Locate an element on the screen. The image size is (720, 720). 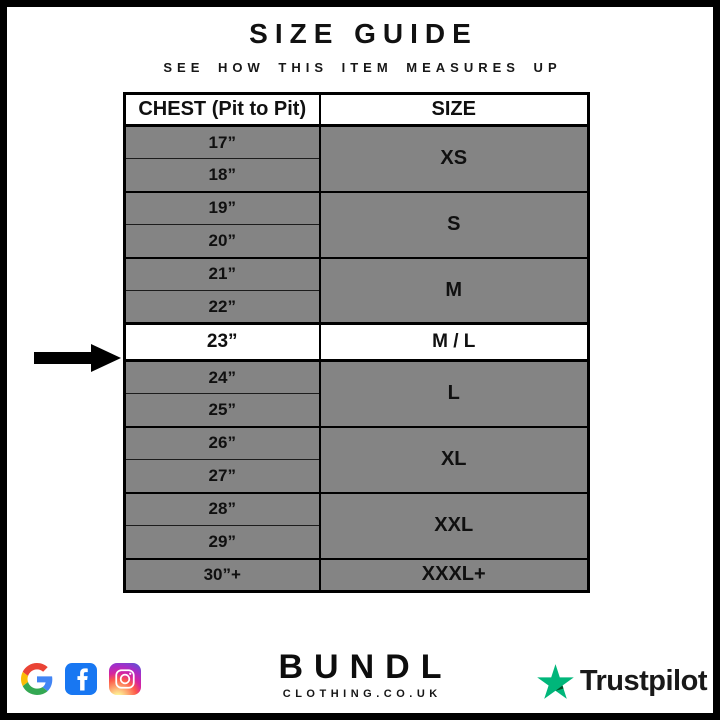
chest-column-header: CHEST (Pit to Pit) is located at coordinates (222, 110).